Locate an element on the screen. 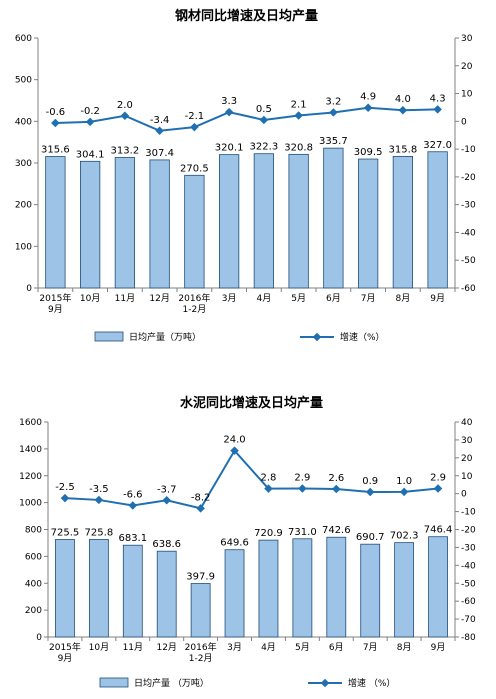 The image size is (496, 699). chart1-x-tick-label: 1-2月 is located at coordinates (195, 309).